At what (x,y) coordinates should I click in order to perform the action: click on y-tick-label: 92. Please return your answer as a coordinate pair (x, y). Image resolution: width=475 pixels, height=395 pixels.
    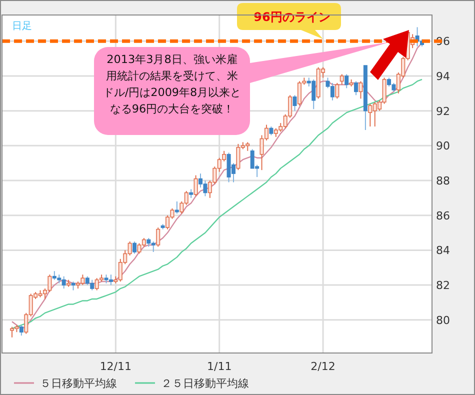
    Looking at the image, I should click on (443, 111).